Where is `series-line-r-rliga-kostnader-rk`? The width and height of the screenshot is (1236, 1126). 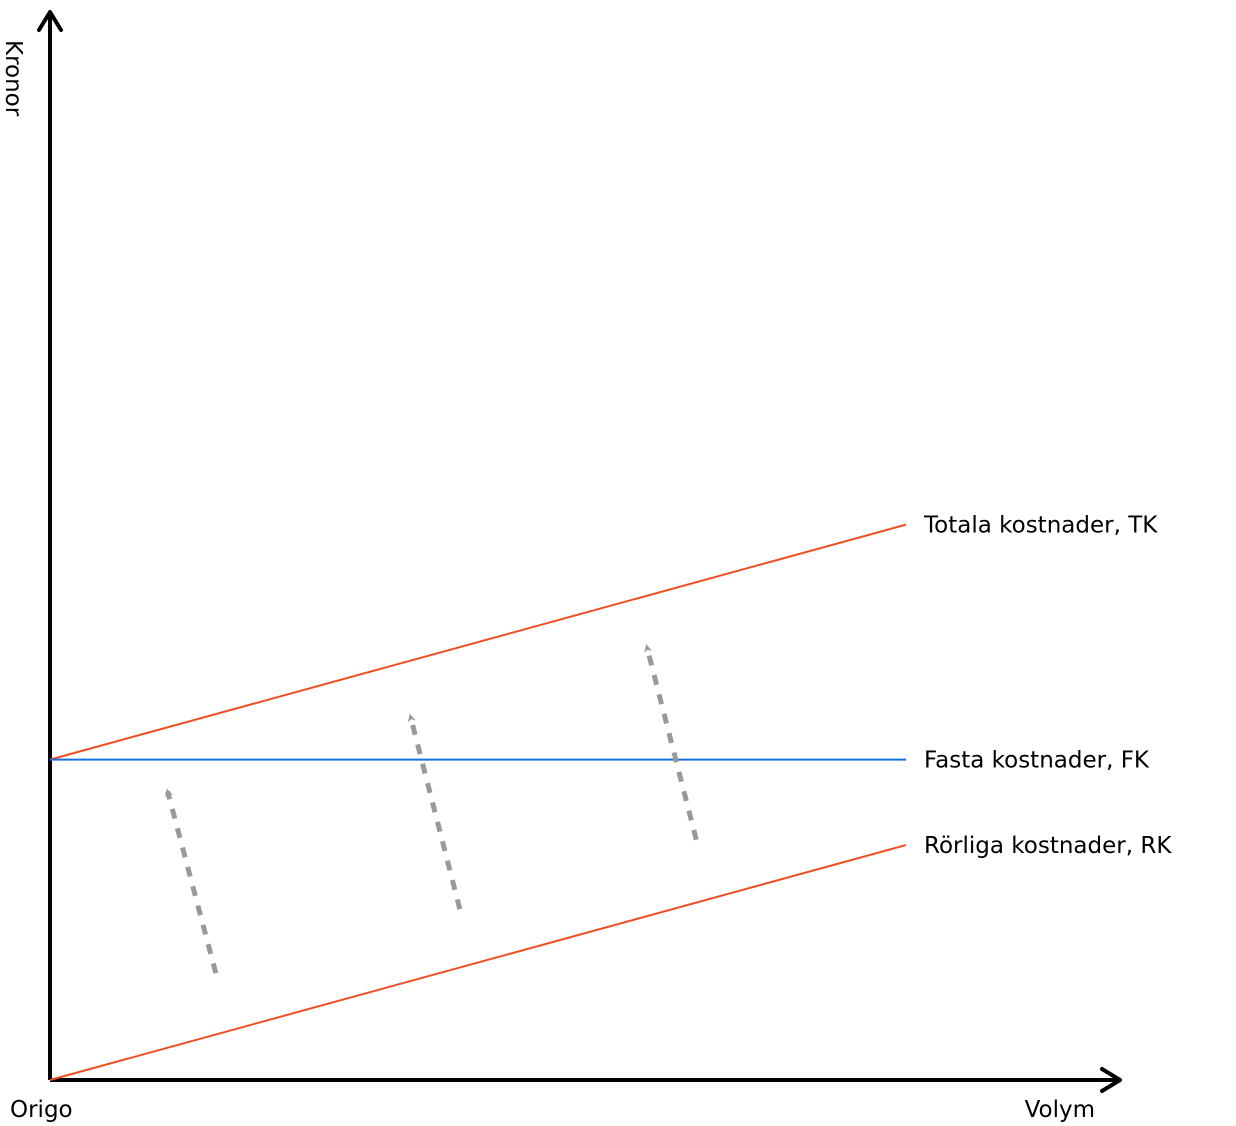
series-line-r-rliga-kostnader-rk is located at coordinates (478, 962).